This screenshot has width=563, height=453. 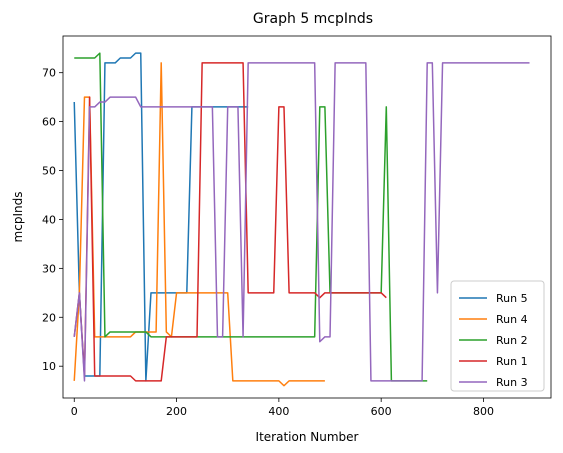 What do you see at coordinates (49, 122) in the screenshot?
I see `y-tick-label: 60` at bounding box center [49, 122].